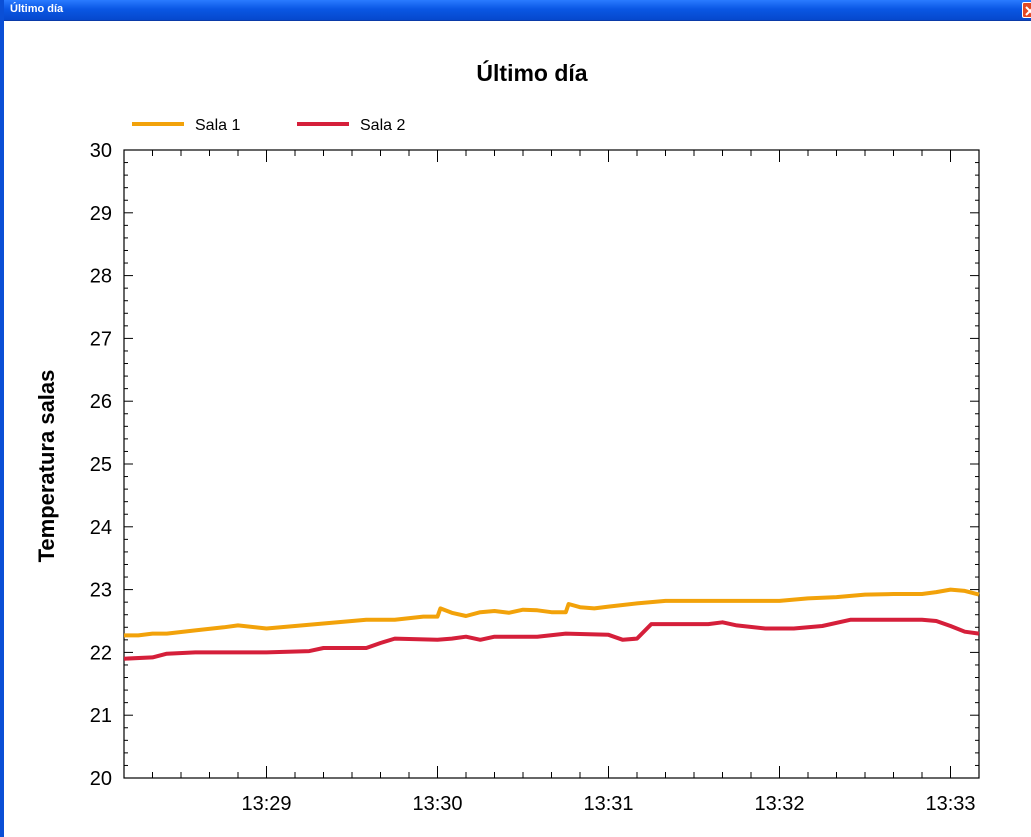 The width and height of the screenshot is (1031, 837). I want to click on y-tick-label: 26, so click(101, 402).